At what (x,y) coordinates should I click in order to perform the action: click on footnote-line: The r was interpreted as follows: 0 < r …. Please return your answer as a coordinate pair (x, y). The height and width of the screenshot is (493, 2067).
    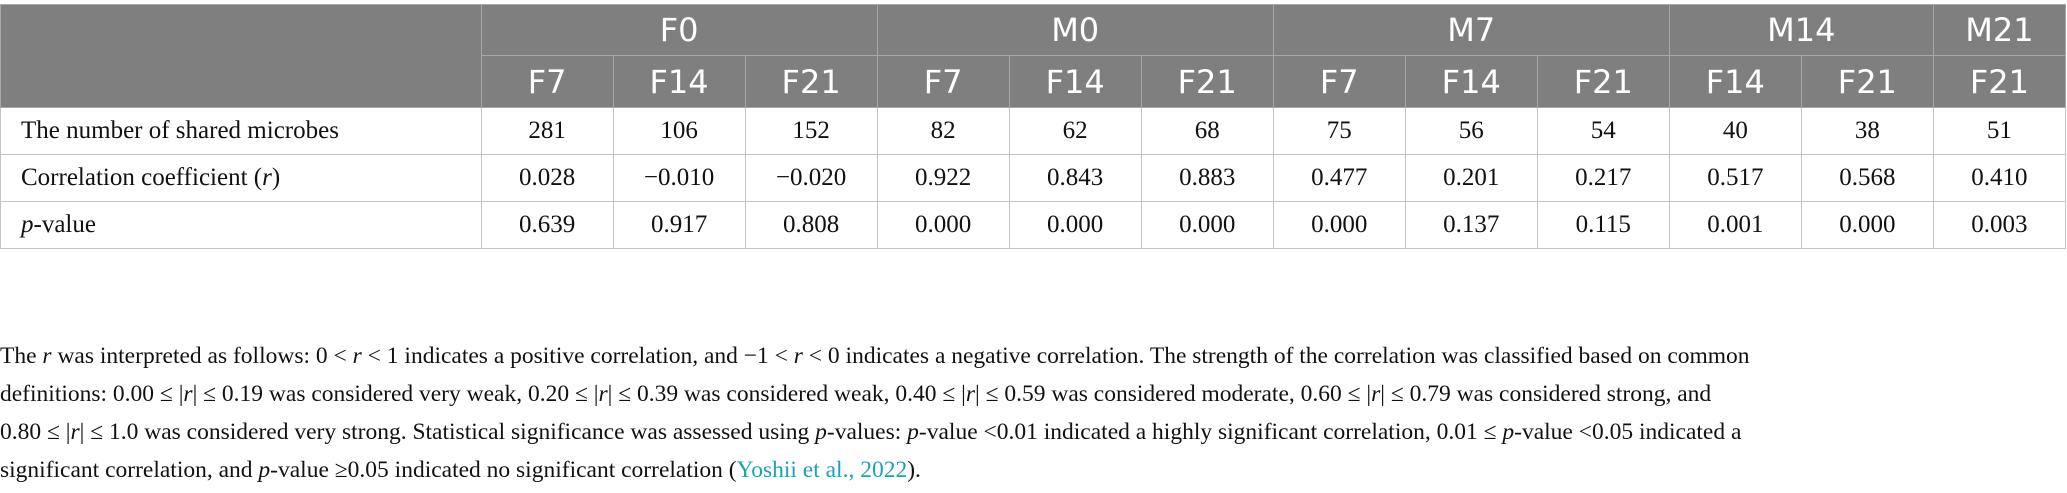
    Looking at the image, I should click on (1031, 356).